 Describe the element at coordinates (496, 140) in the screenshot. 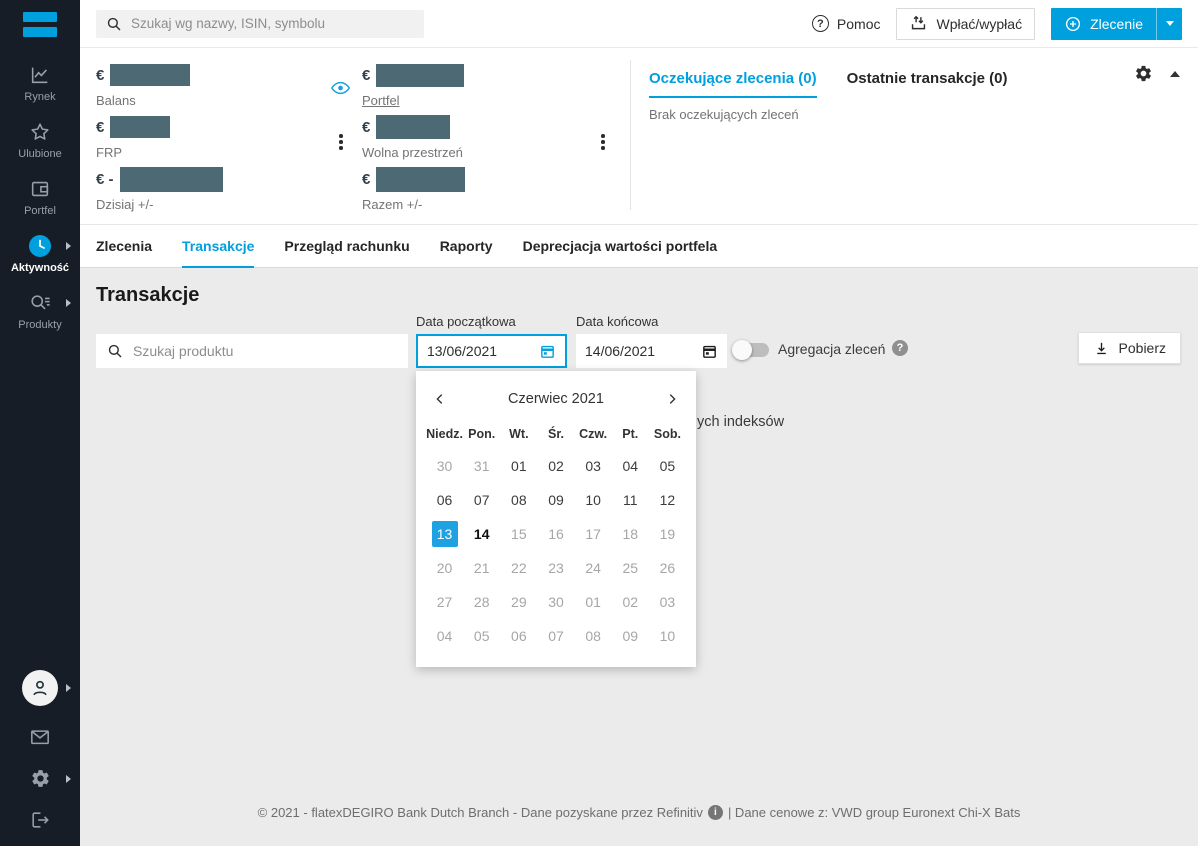

I see `summary-cell-wolna-przestrzen: € Wolna przestrzeń` at that location.